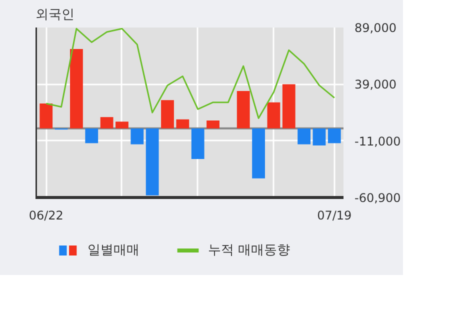 The width and height of the screenshot is (451, 323). Describe the element at coordinates (334, 215) in the screenshot. I see `x-tick-label: 07/19` at that location.